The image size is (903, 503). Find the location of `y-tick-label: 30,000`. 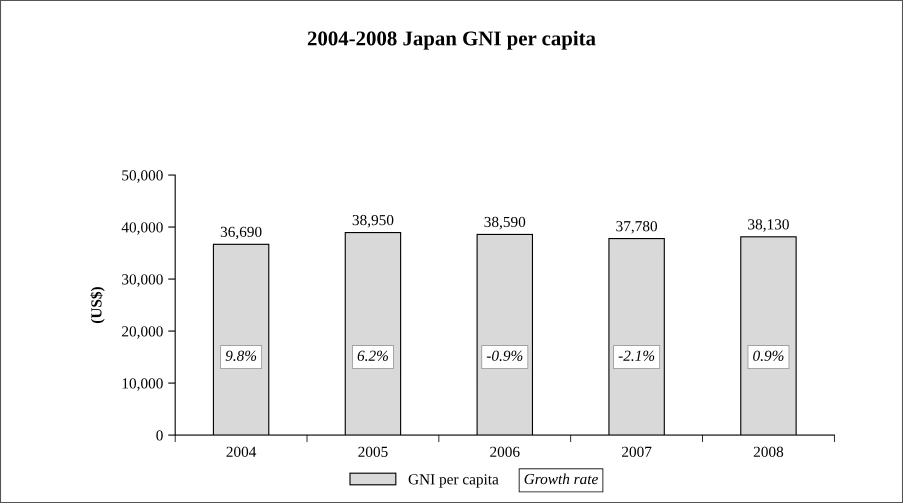

y-tick-label: 30,000 is located at coordinates (142, 280).